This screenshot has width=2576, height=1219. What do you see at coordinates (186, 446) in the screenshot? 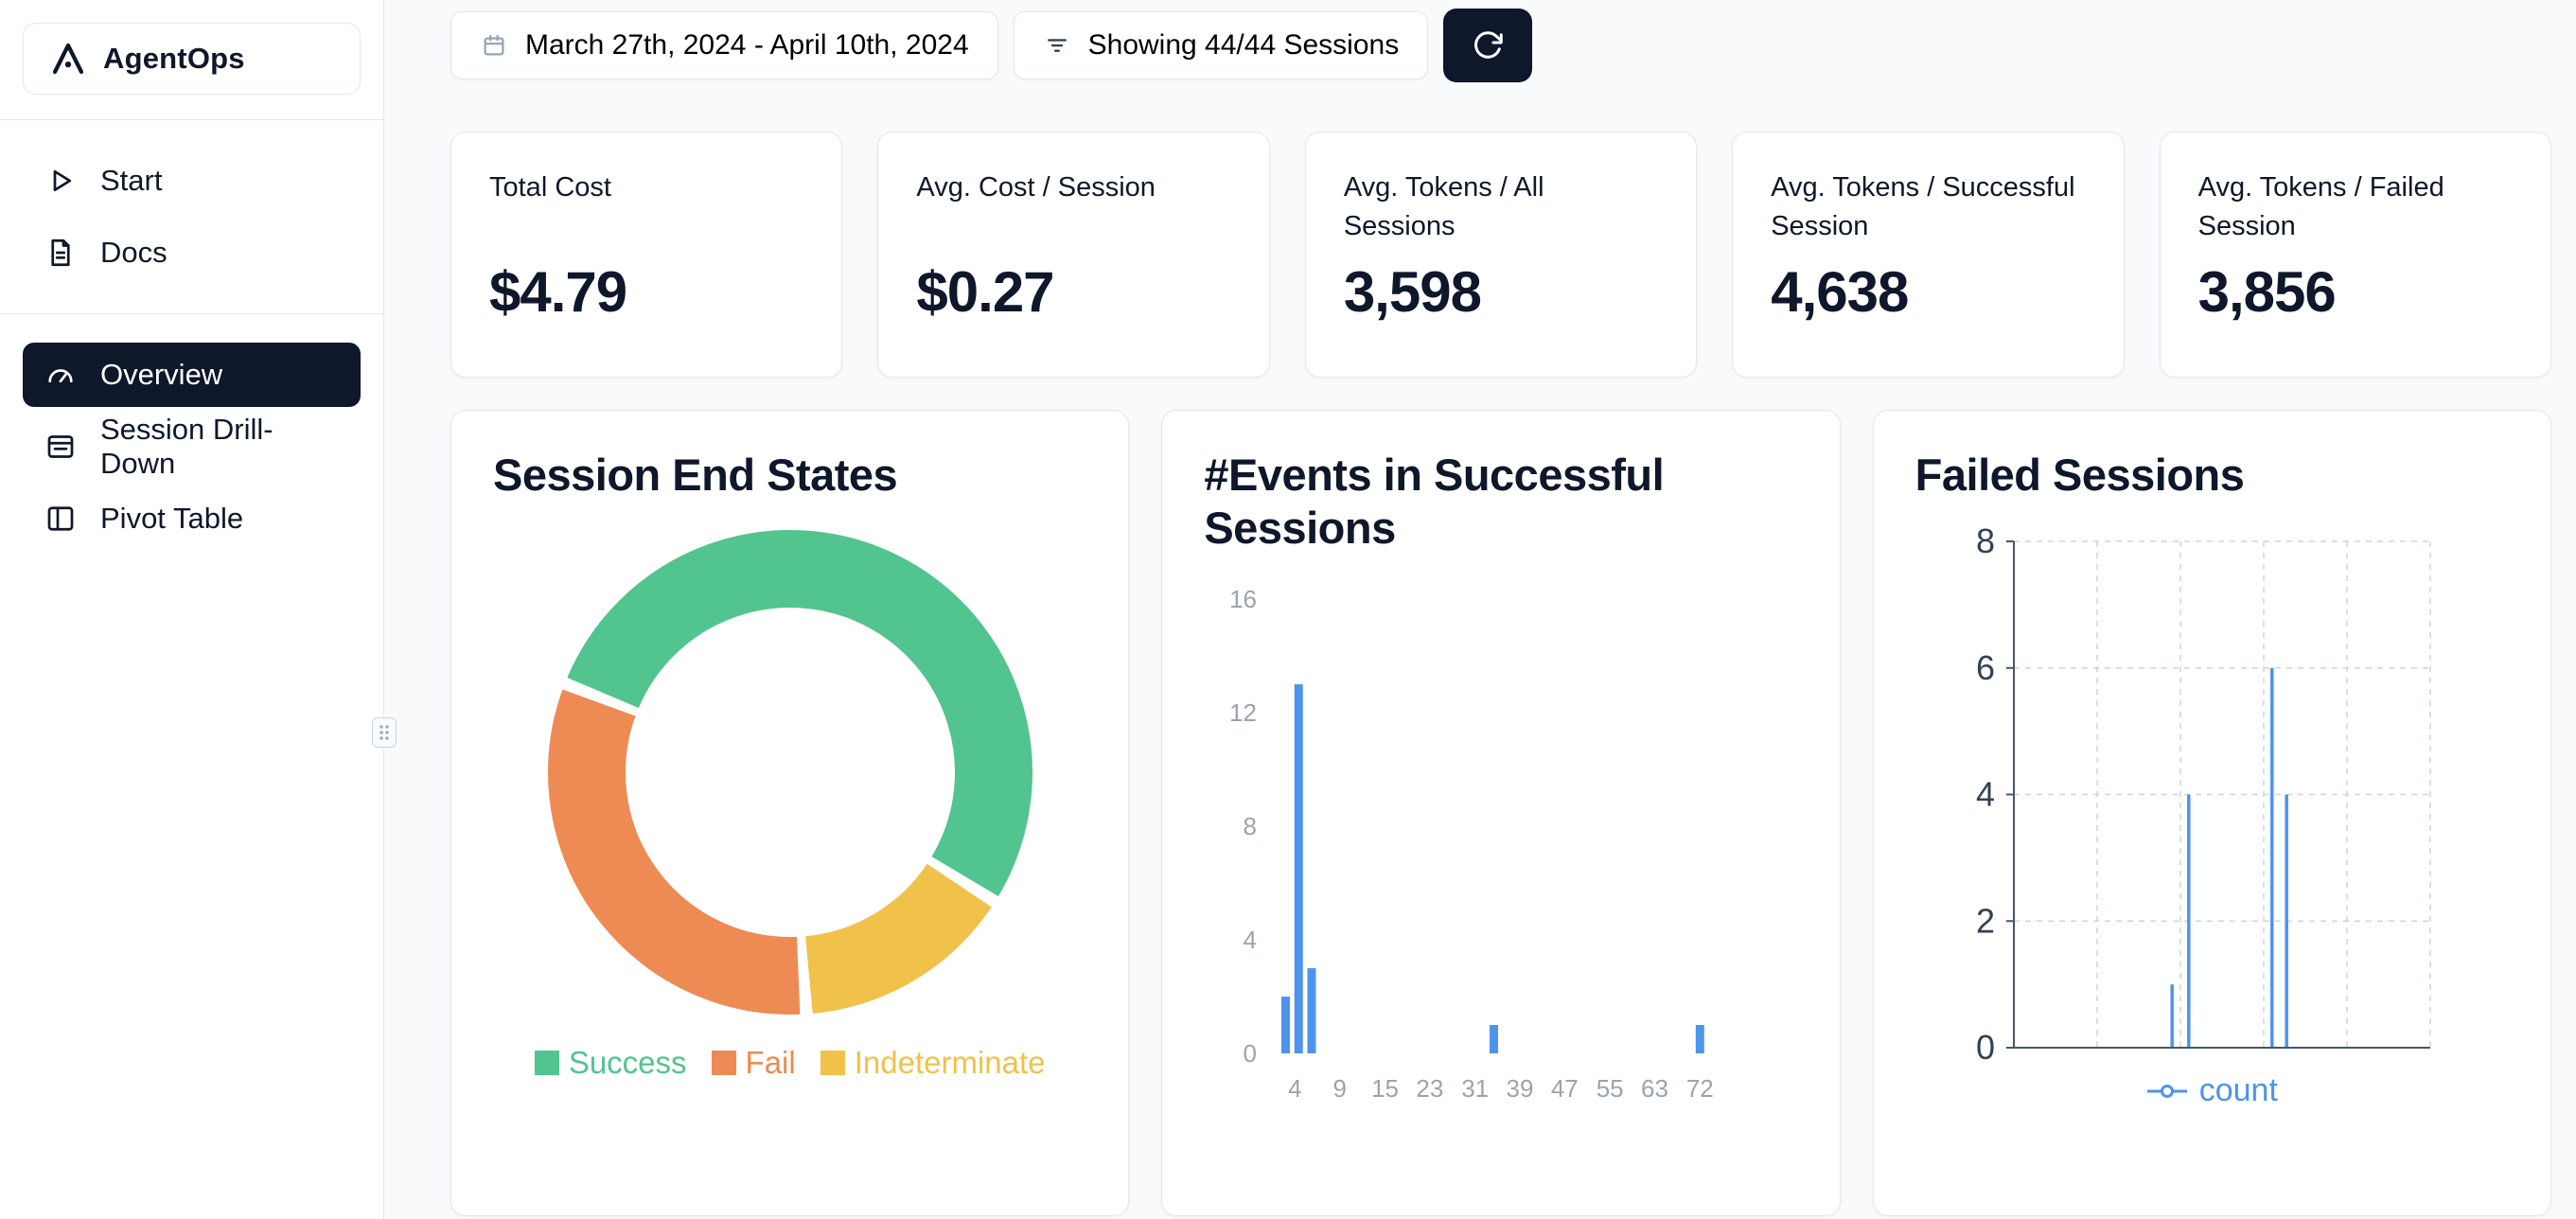
I see `sidebar-item-label: Session Drill-Down` at bounding box center [186, 446].